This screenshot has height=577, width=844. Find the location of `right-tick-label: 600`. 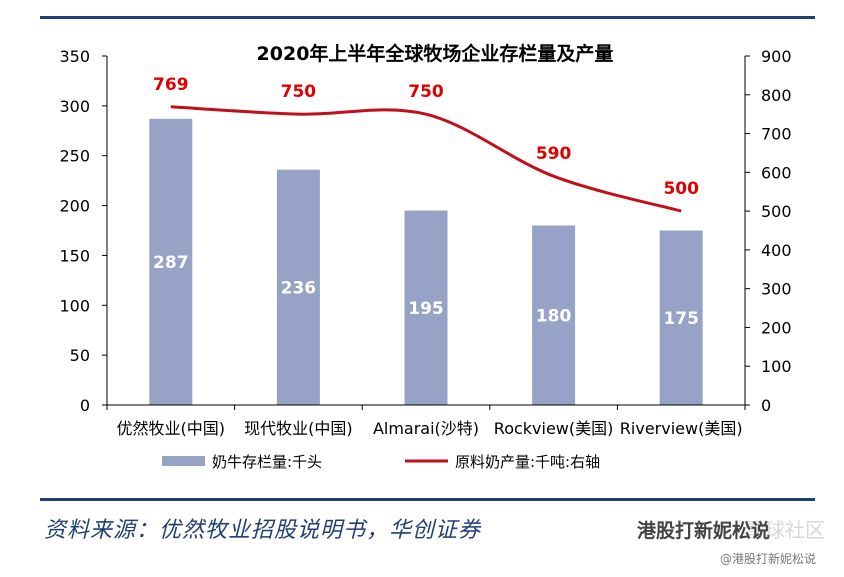

right-tick-label: 600 is located at coordinates (776, 172).